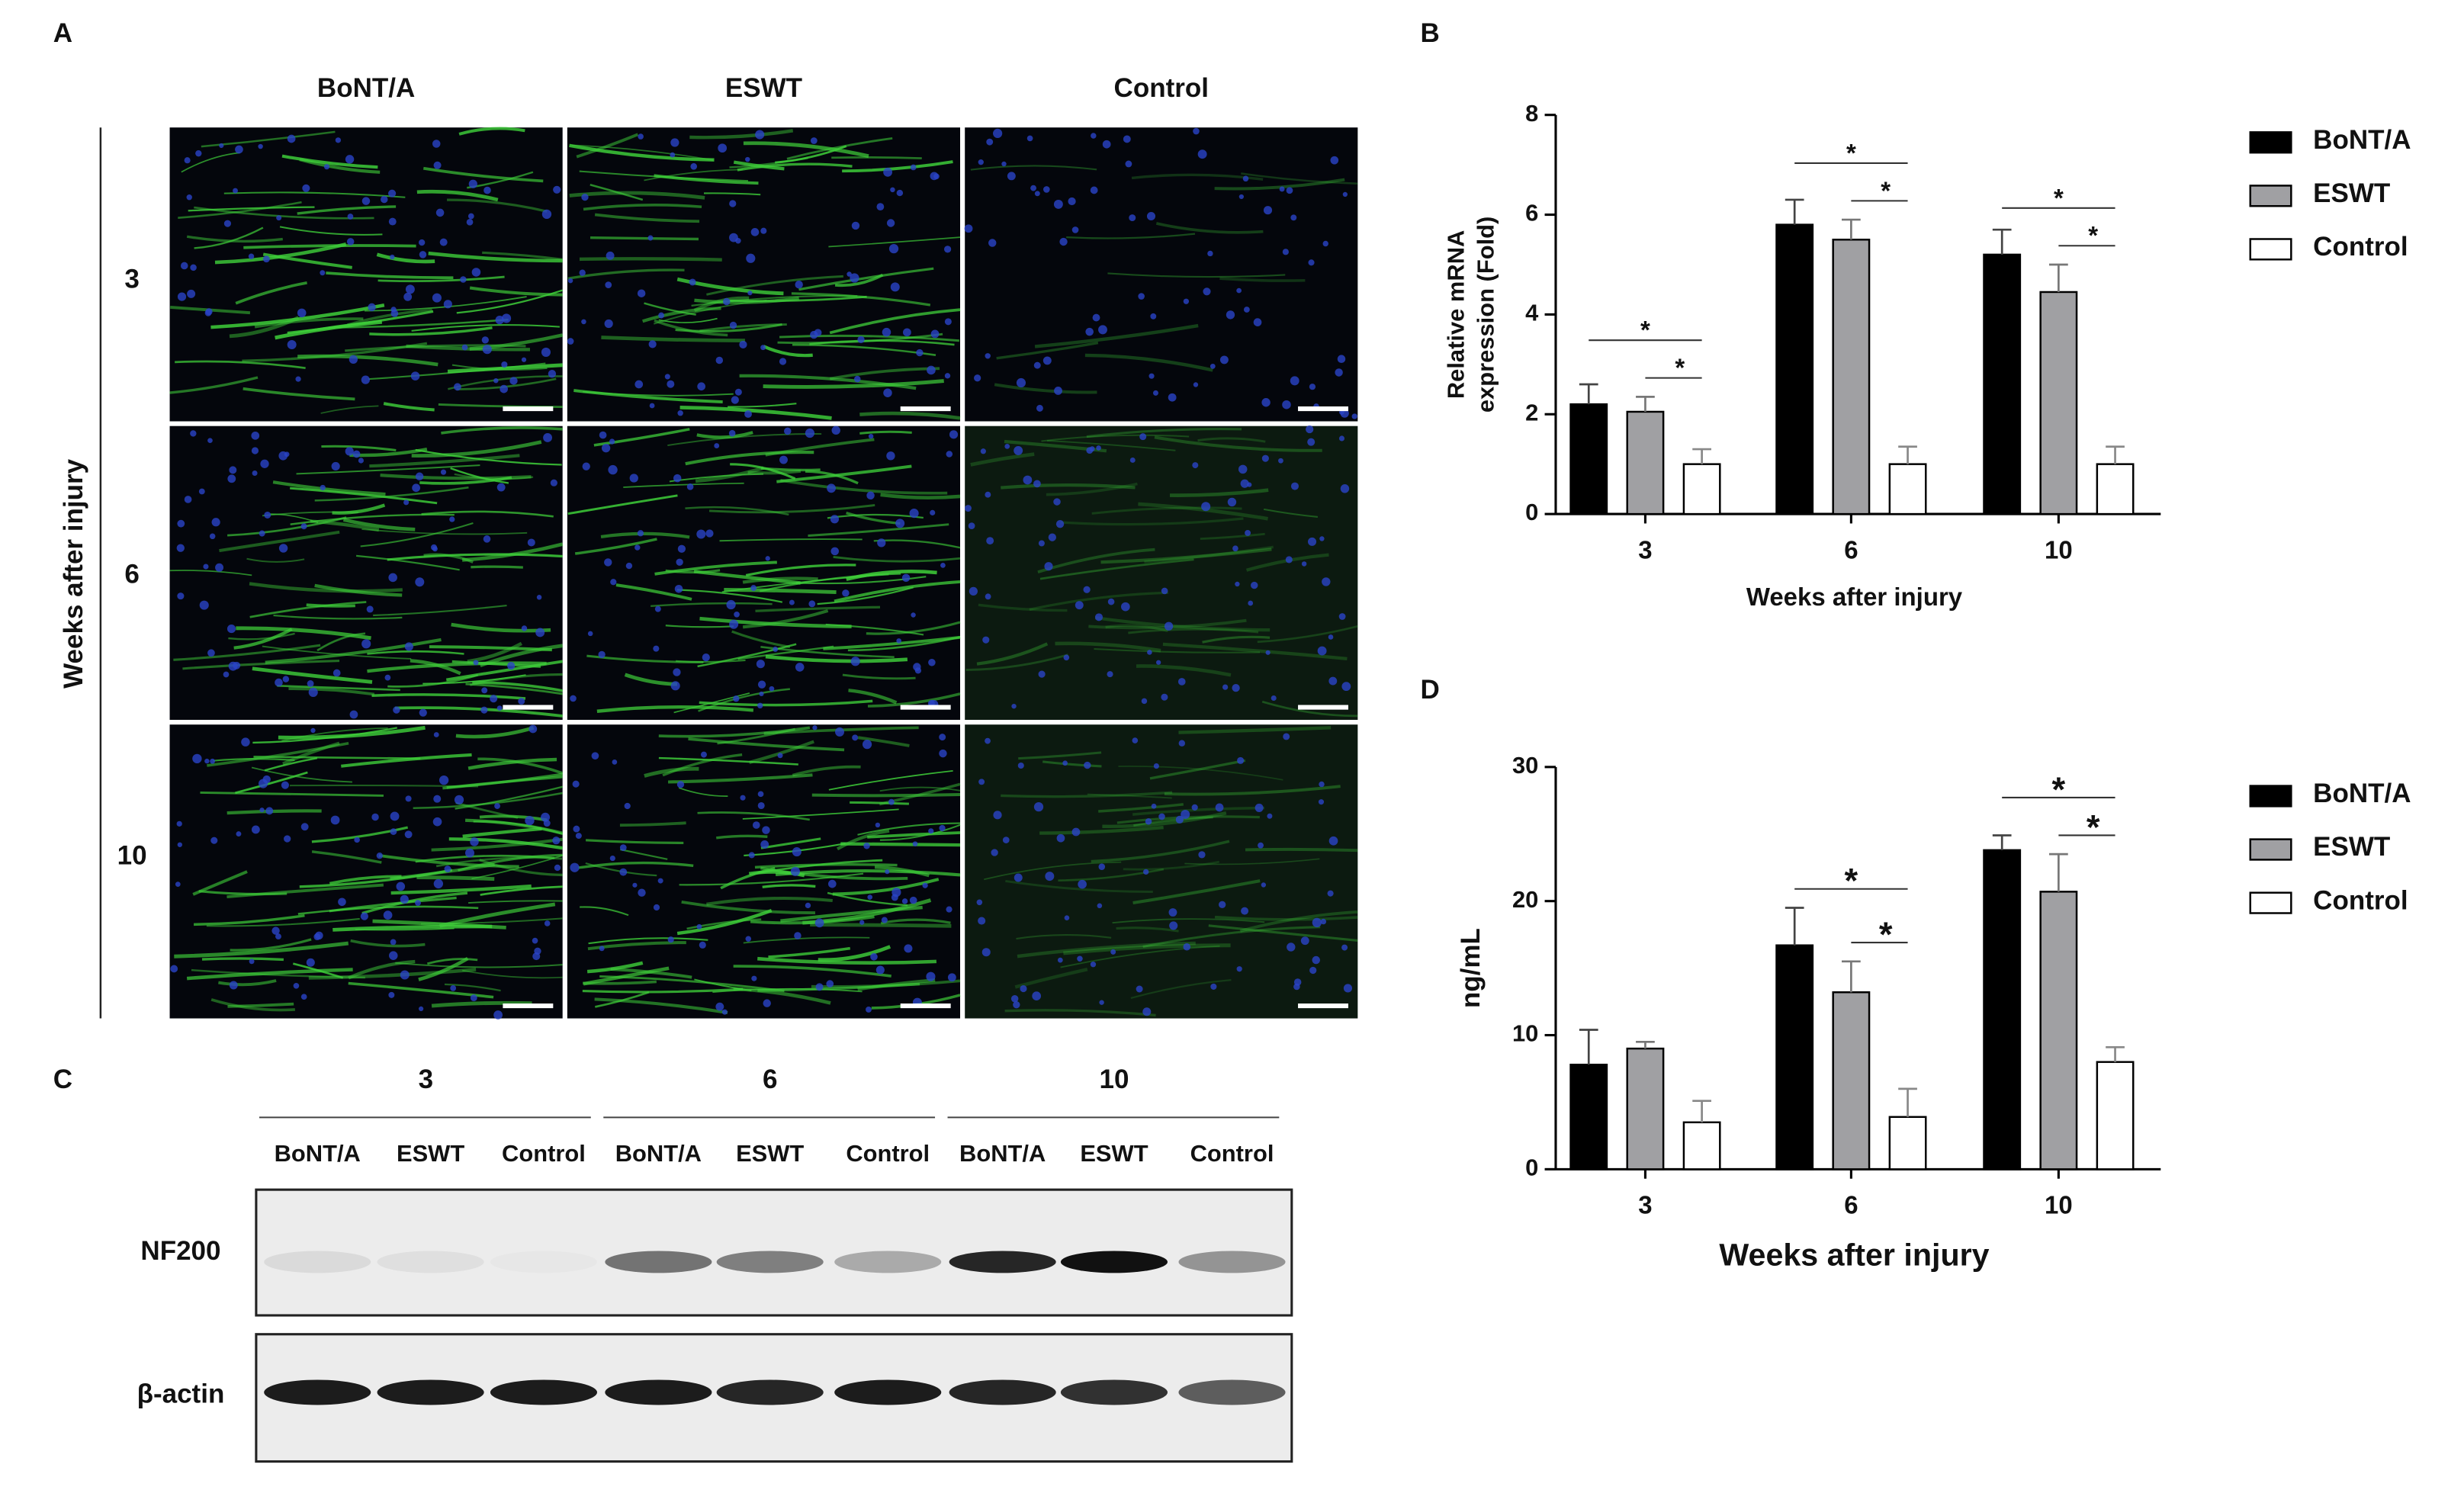  Describe the element at coordinates (1161, 573) in the screenshot. I see `micrograph-bg` at that location.